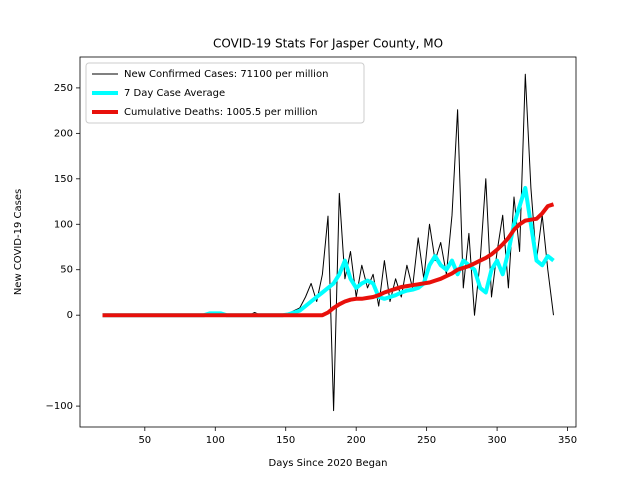  Describe the element at coordinates (174, 93) in the screenshot. I see `legend-label: 7 Day Case Average` at that location.